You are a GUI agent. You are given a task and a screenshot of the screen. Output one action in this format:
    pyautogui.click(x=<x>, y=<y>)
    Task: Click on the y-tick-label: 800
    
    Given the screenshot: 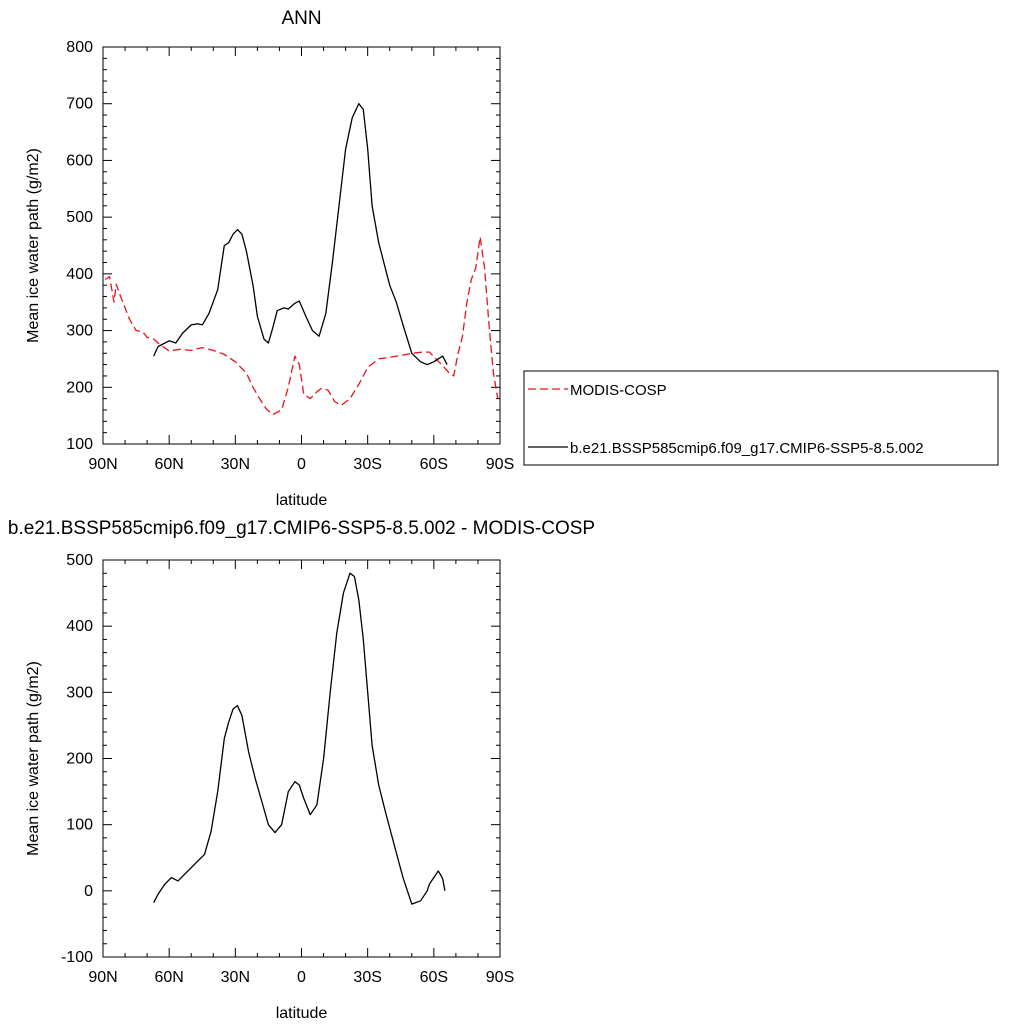 What is the action you would take?
    pyautogui.click(x=79, y=47)
    